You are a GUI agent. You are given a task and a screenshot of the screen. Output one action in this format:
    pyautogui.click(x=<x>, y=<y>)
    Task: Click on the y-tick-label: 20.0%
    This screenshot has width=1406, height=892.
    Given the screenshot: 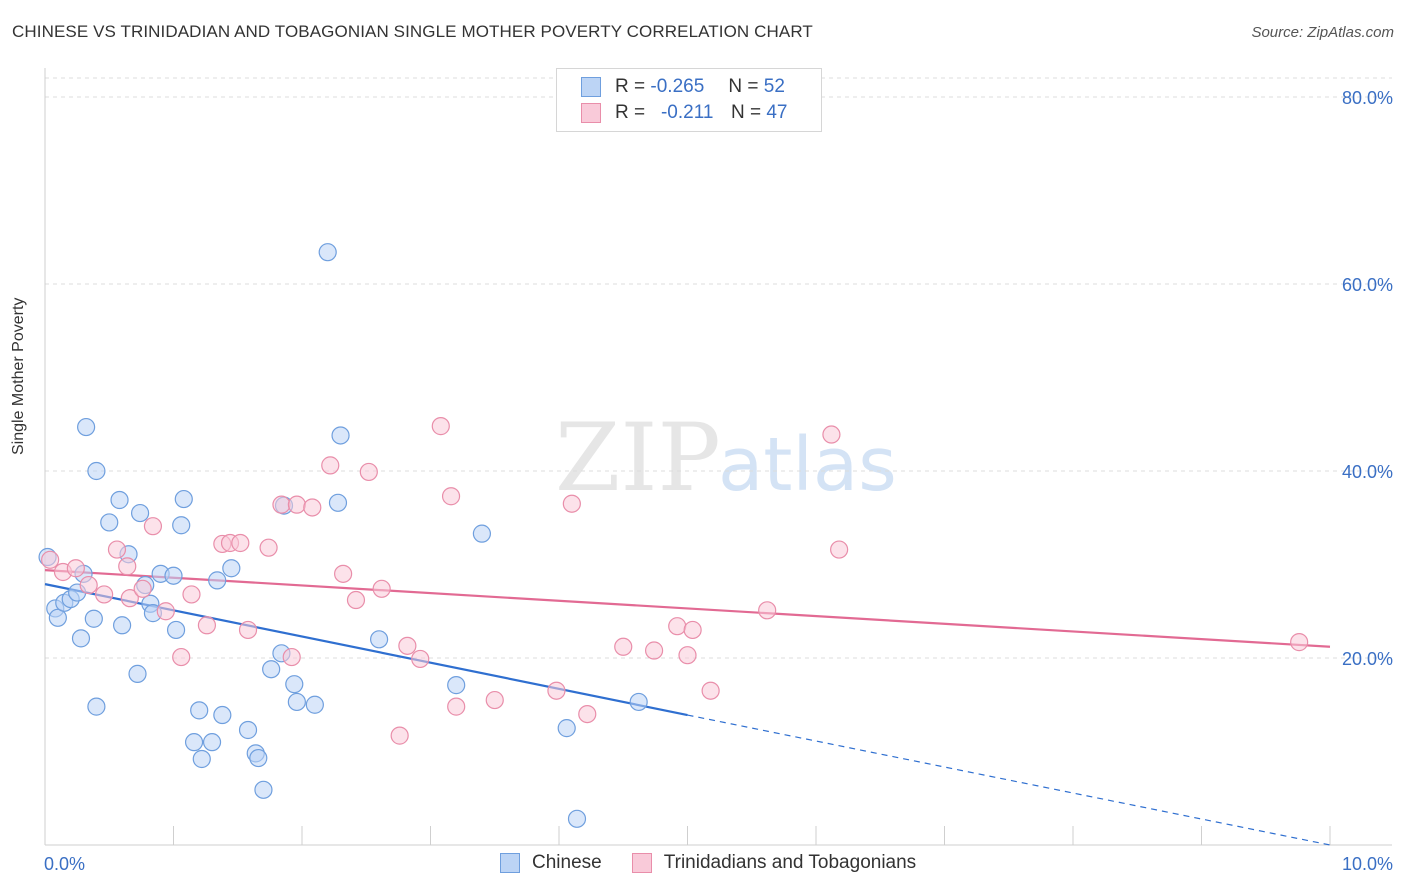 What is the action you would take?
    pyautogui.click(x=1367, y=659)
    